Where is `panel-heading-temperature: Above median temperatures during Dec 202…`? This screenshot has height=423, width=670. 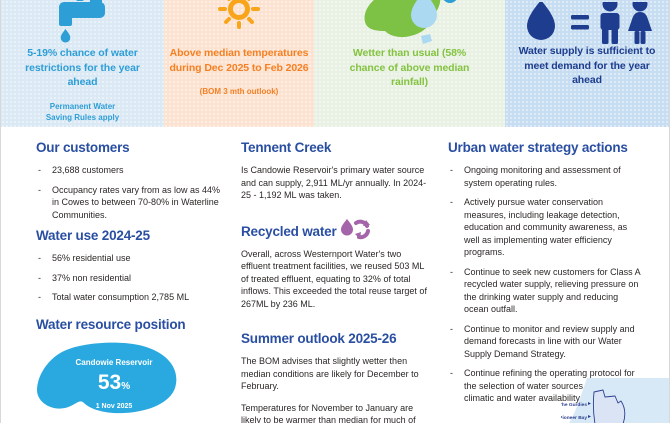 panel-heading-temperature: Above median temperatures during Dec 202… is located at coordinates (239, 60).